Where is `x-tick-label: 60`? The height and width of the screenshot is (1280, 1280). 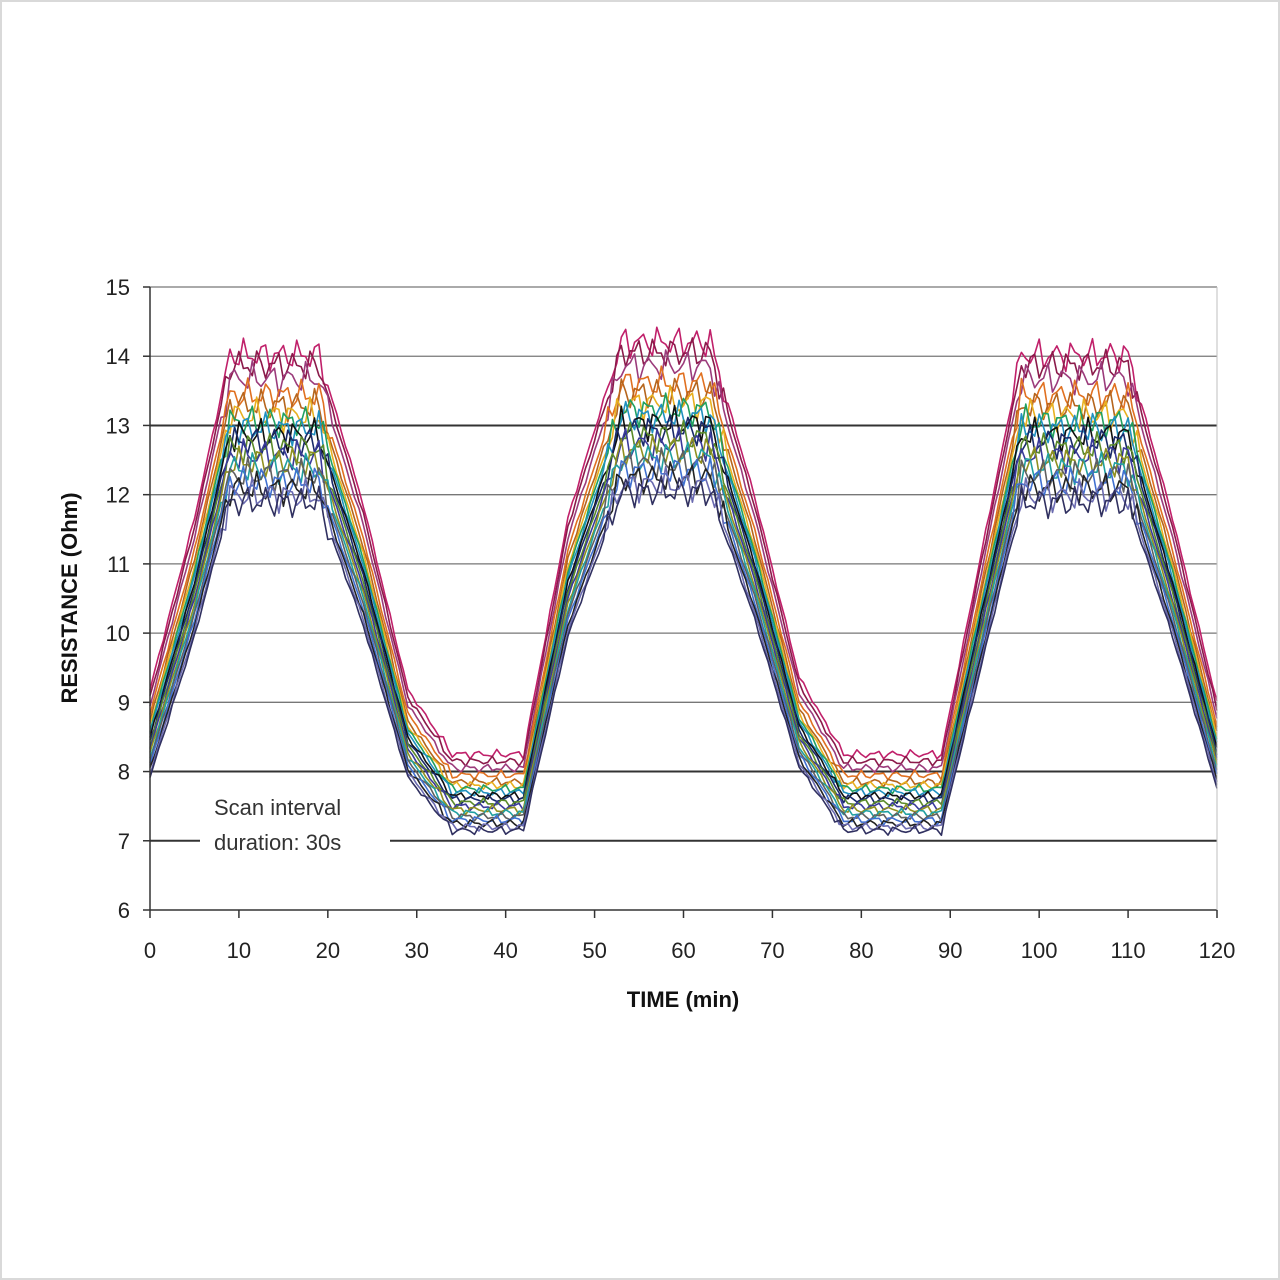 x-tick-label: 60 is located at coordinates (683, 950).